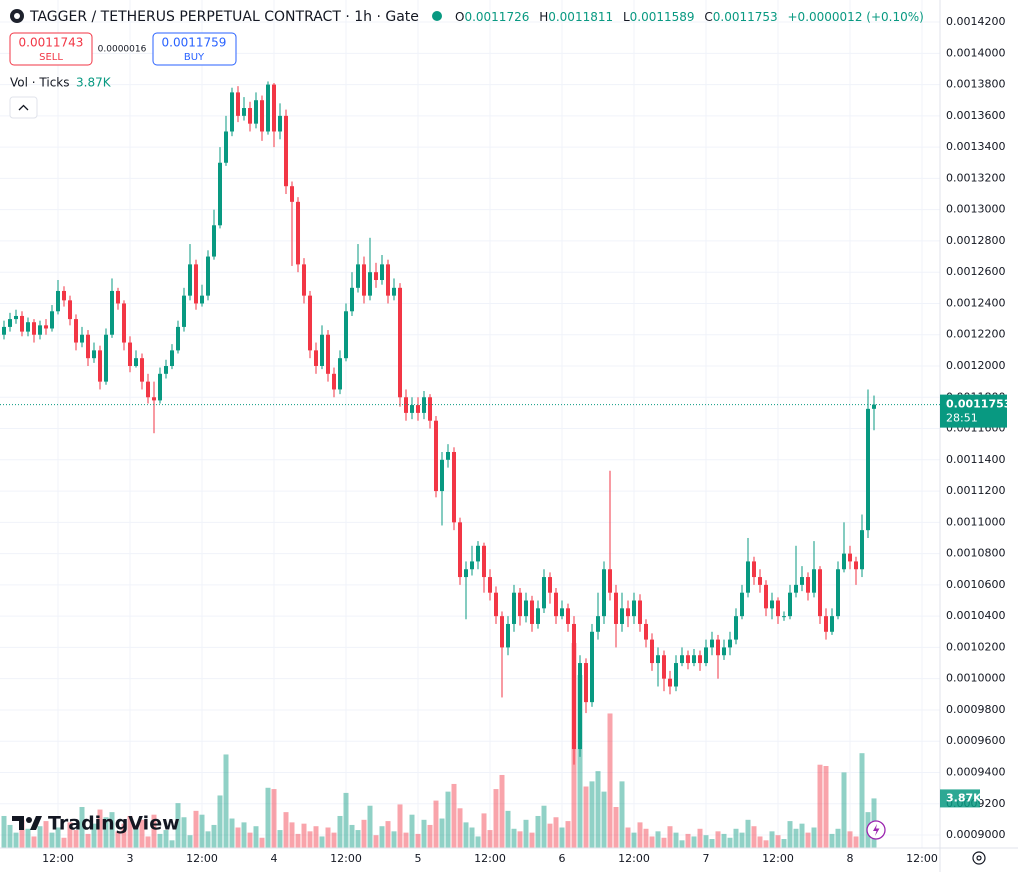  What do you see at coordinates (976, 177) in the screenshot?
I see `y-tick-label: 0.0013200` at bounding box center [976, 177].